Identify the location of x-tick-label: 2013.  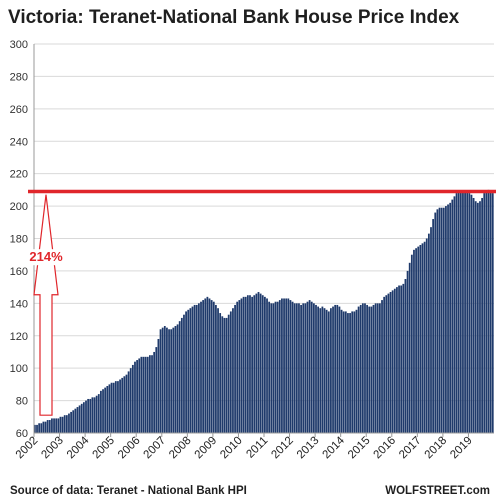
(308, 448).